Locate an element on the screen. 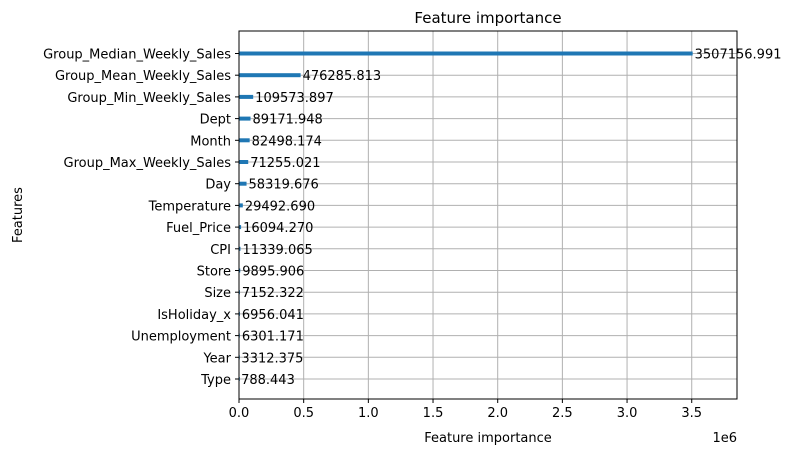  x-tick-label: 3.5 is located at coordinates (691, 413).